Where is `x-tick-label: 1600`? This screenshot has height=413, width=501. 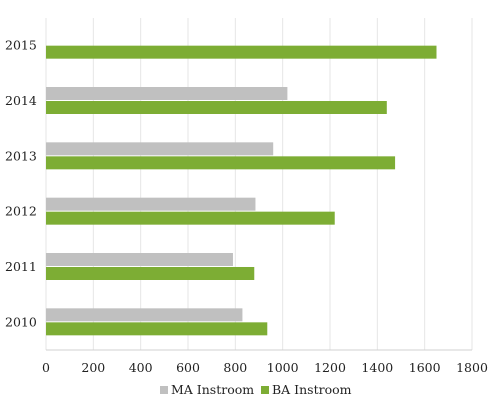
x-tick-label: 1600 is located at coordinates (425, 367).